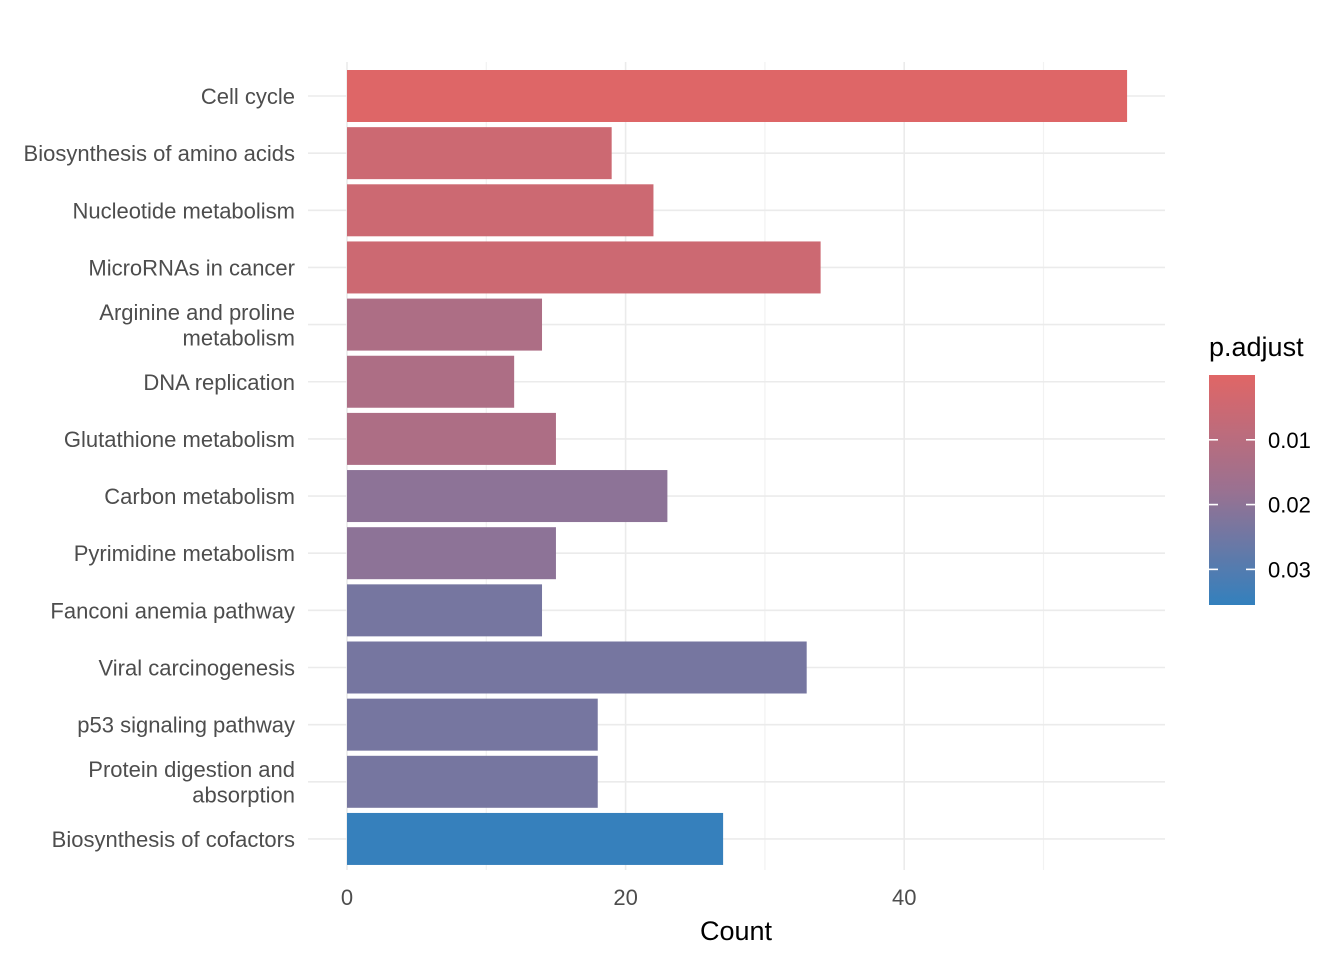  Describe the element at coordinates (183, 210) in the screenshot. I see `category-label: Nucleotide metabolism` at that location.